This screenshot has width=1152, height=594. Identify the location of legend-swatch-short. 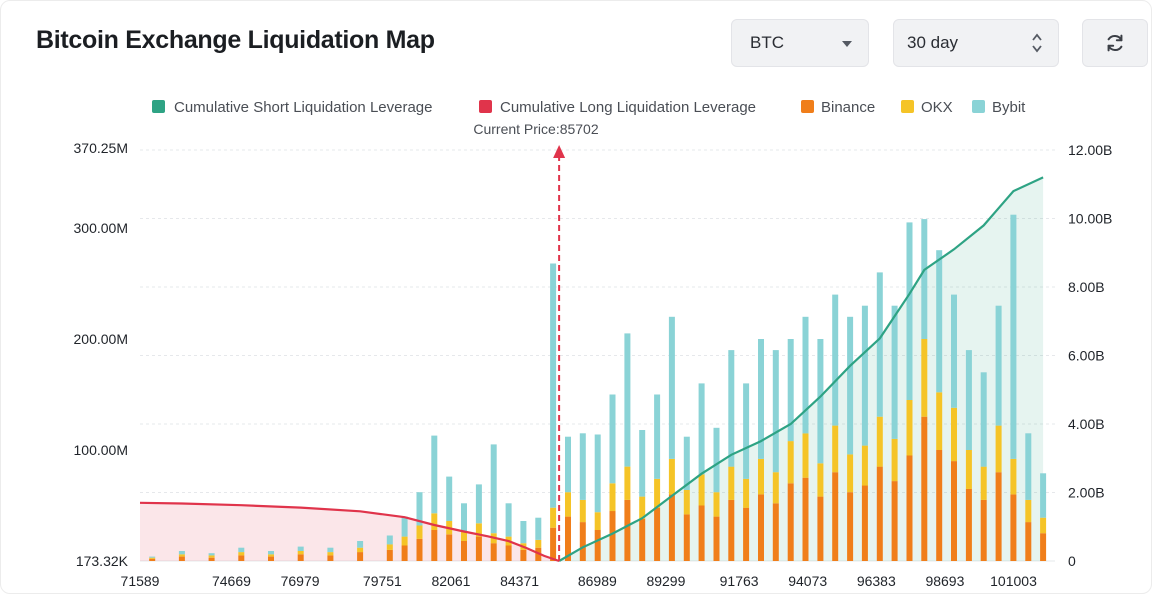
(158, 106).